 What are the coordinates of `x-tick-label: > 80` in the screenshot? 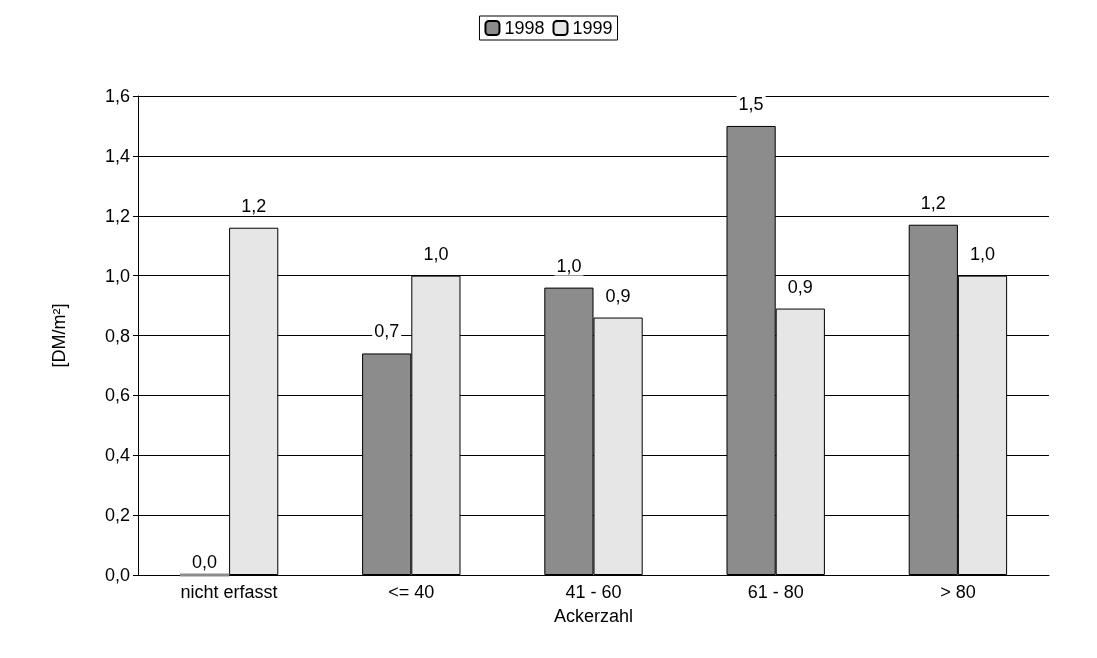 It's located at (958, 592).